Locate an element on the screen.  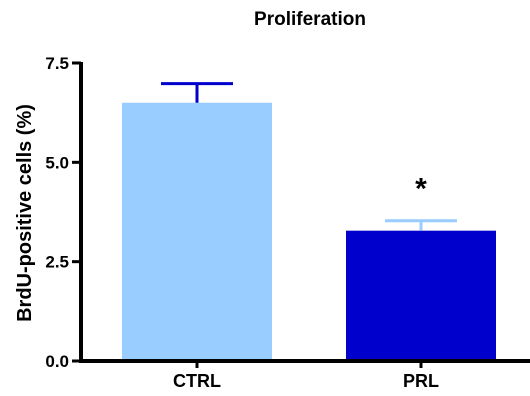
chart-title: Proliferation is located at coordinates (310, 19).